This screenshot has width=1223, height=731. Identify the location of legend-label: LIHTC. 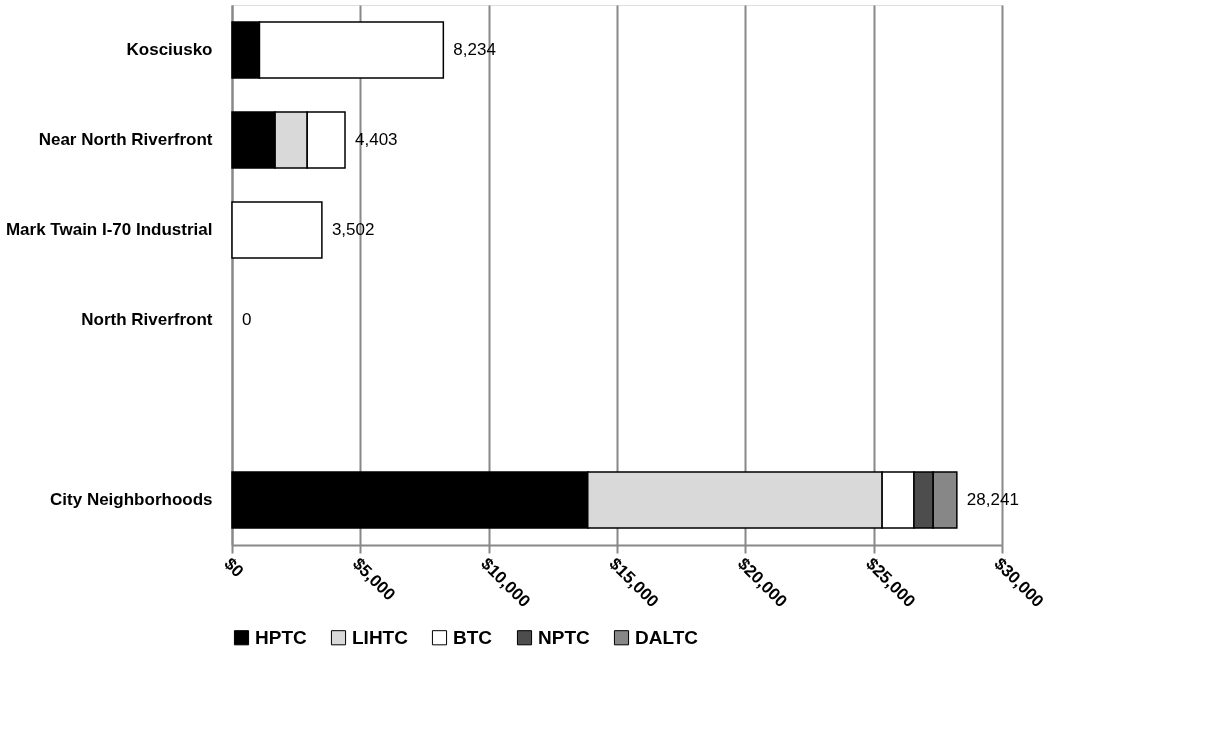
(380, 637).